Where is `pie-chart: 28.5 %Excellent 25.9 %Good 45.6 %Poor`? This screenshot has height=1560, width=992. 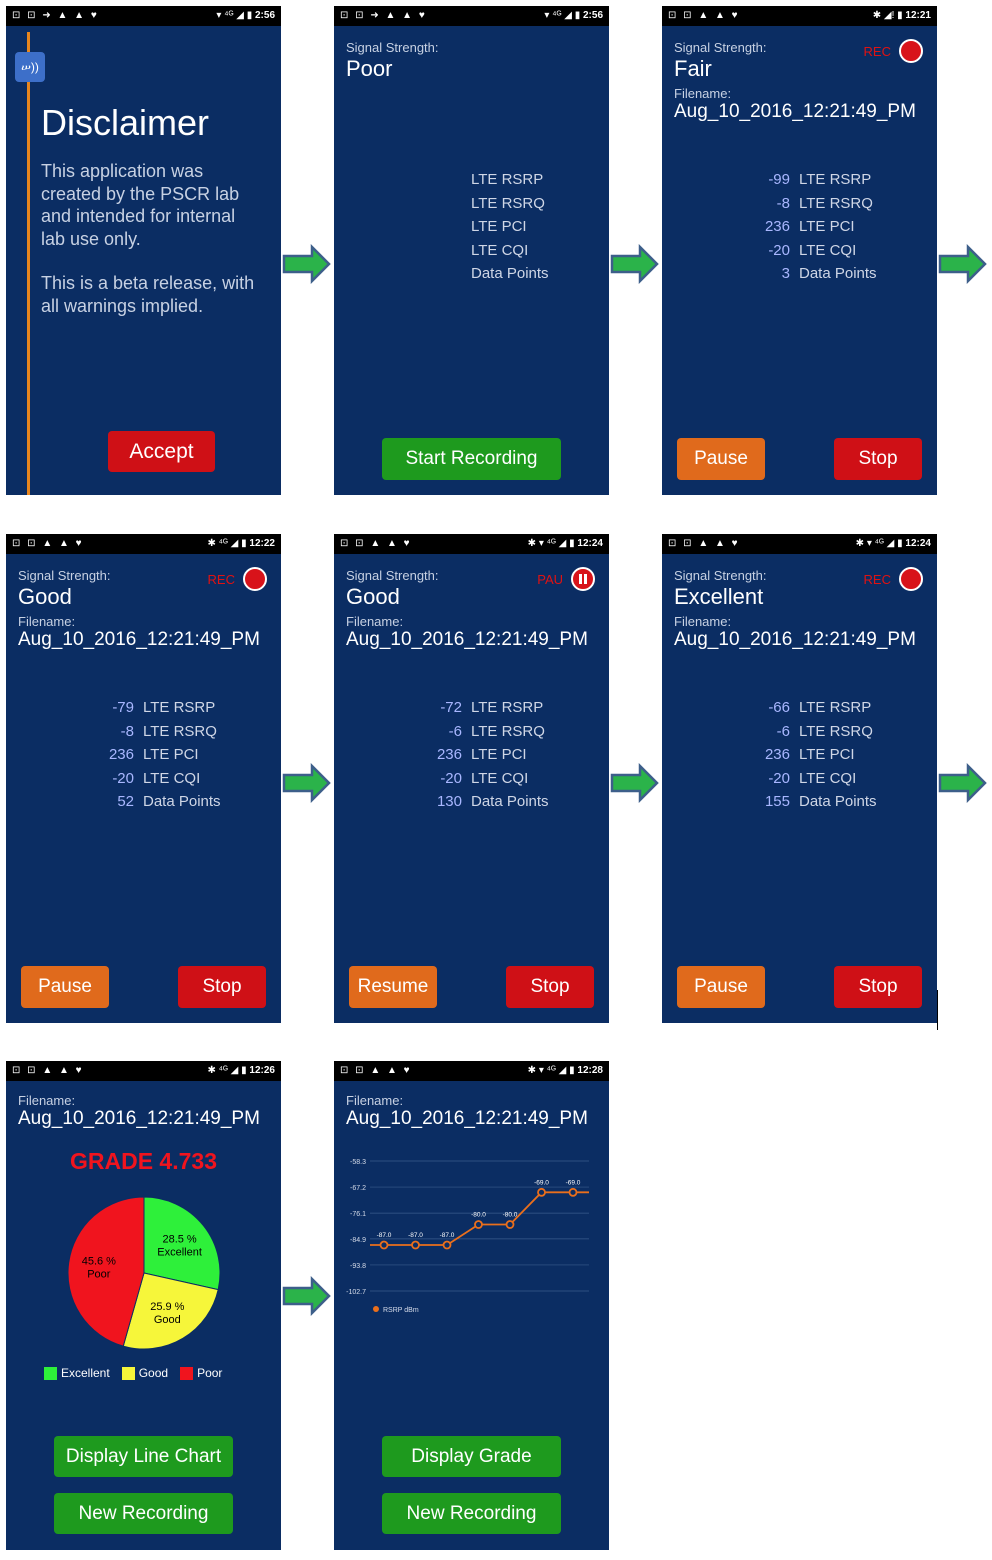 pie-chart: 28.5 %Excellent 25.9 %Good 45.6 %Poor is located at coordinates (144, 1273).